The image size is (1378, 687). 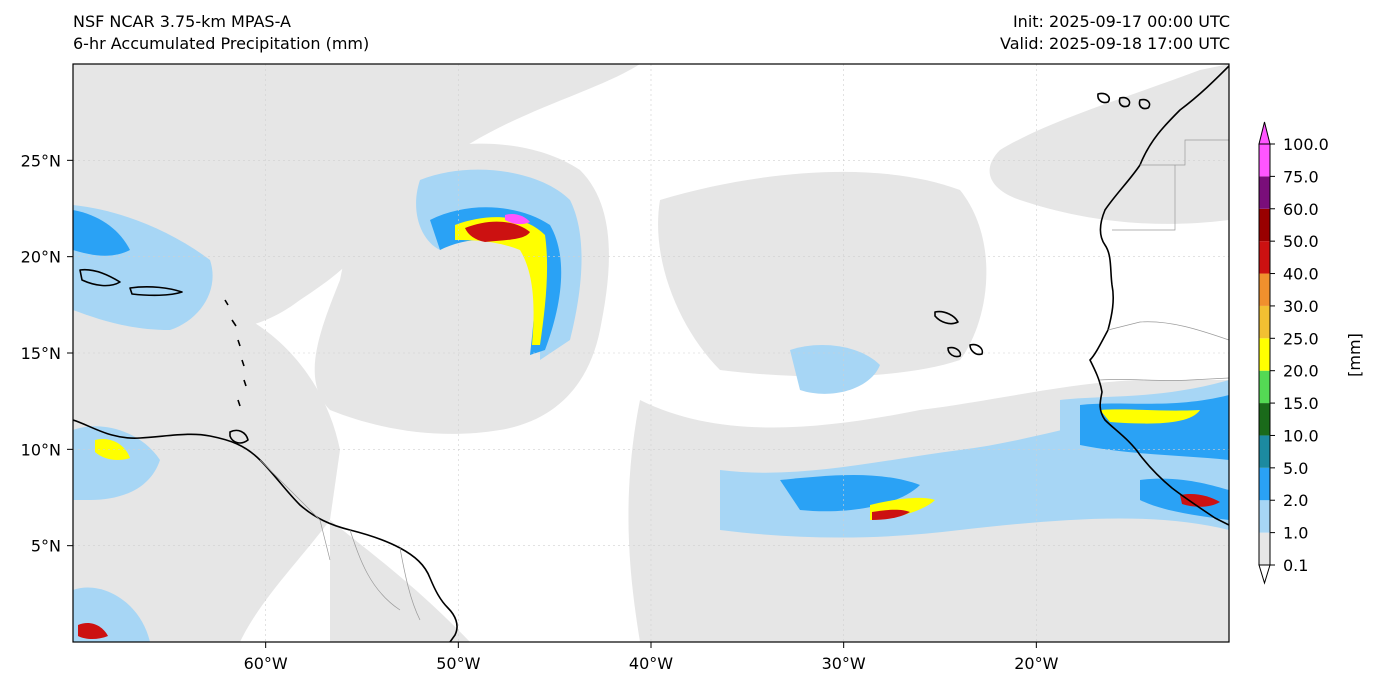 What do you see at coordinates (41, 353) in the screenshot?
I see `lat-tick-label: 15°N` at bounding box center [41, 353].